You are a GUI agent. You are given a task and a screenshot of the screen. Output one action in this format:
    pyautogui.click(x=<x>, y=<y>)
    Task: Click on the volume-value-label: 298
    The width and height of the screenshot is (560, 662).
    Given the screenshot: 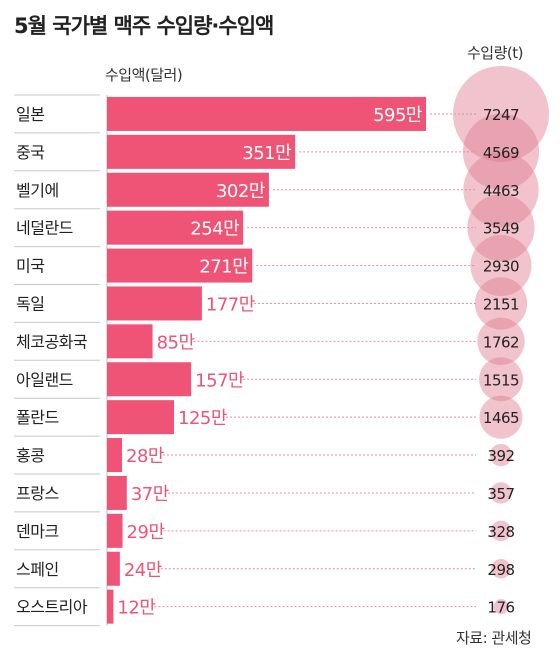 What is the action you would take?
    pyautogui.click(x=500, y=570)
    